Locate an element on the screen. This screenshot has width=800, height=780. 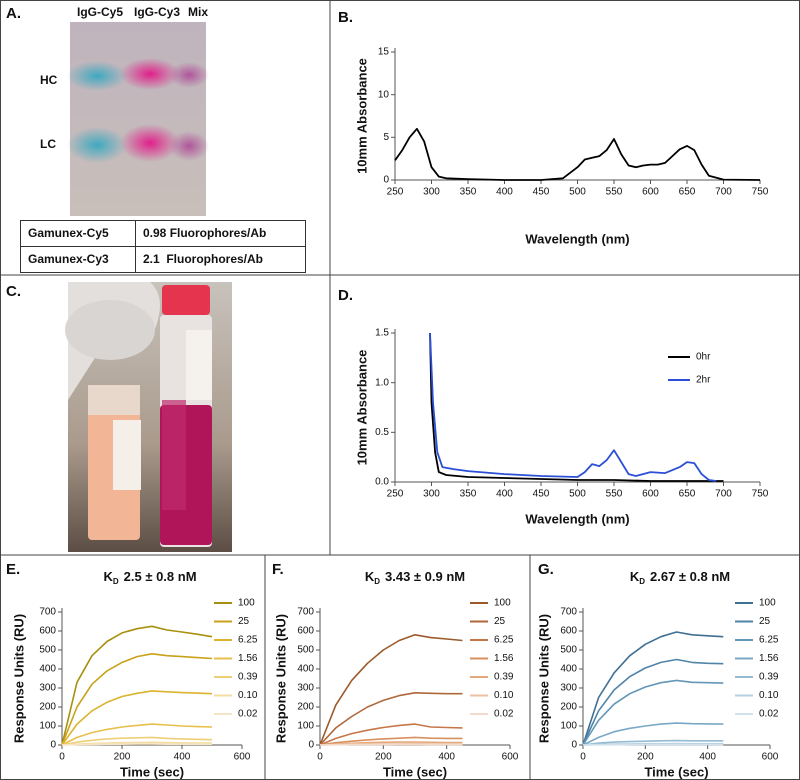
y-axis-label: 10mm Absorbance is located at coordinates (361, 116).